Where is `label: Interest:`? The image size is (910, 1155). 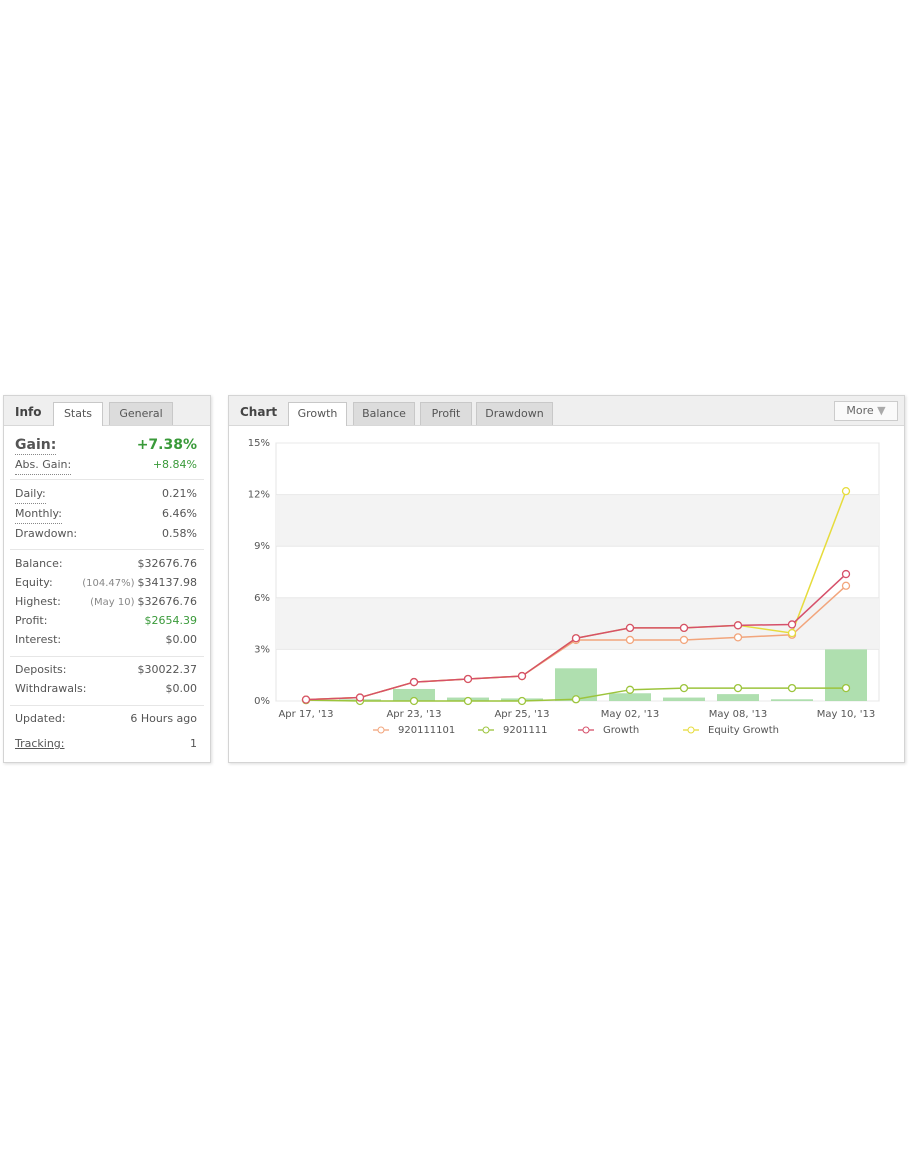 label: Interest: is located at coordinates (38, 639).